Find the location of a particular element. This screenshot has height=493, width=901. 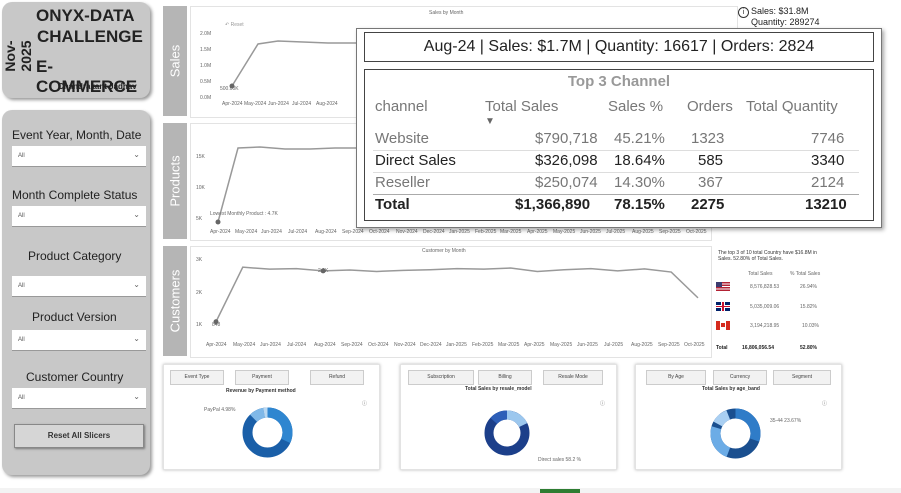

tab-billing: Billing is located at coordinates (505, 377).